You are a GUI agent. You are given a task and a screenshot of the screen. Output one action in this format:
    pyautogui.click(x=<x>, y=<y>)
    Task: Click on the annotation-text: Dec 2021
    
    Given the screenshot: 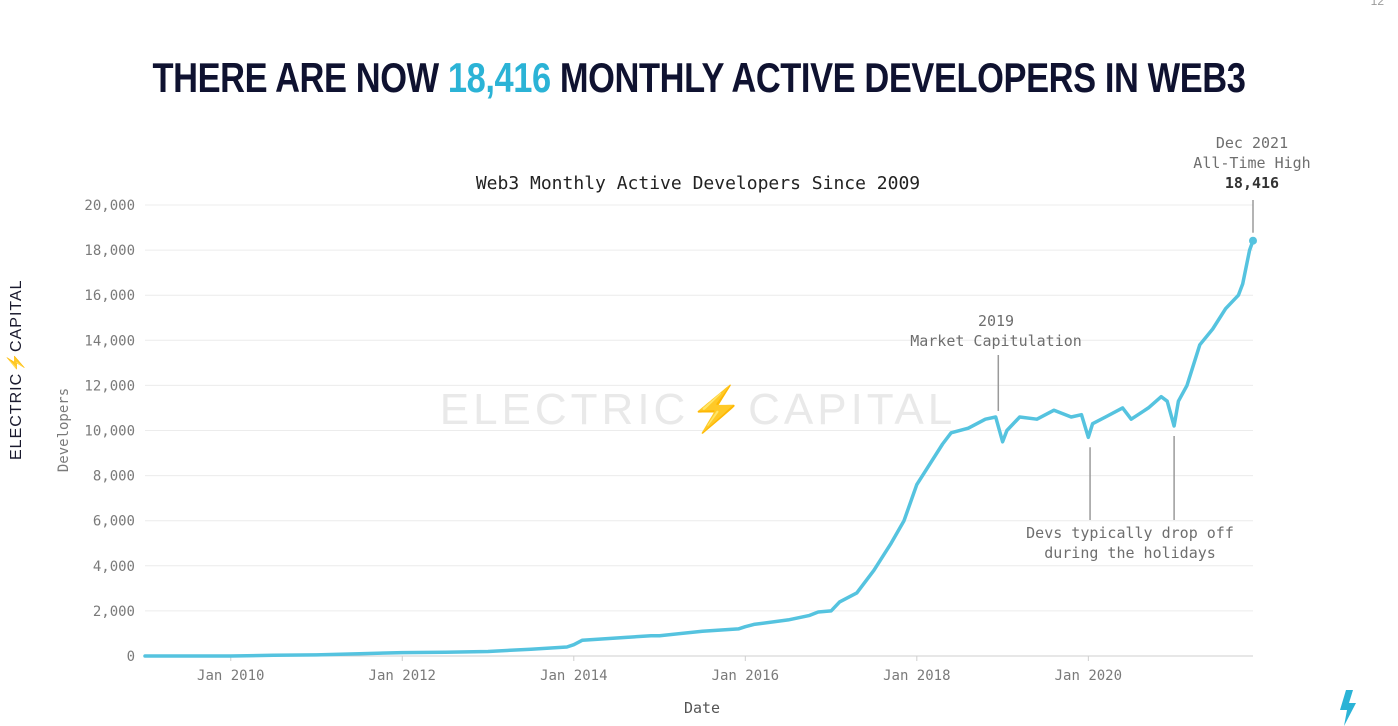 What is the action you would take?
    pyautogui.click(x=1252, y=143)
    